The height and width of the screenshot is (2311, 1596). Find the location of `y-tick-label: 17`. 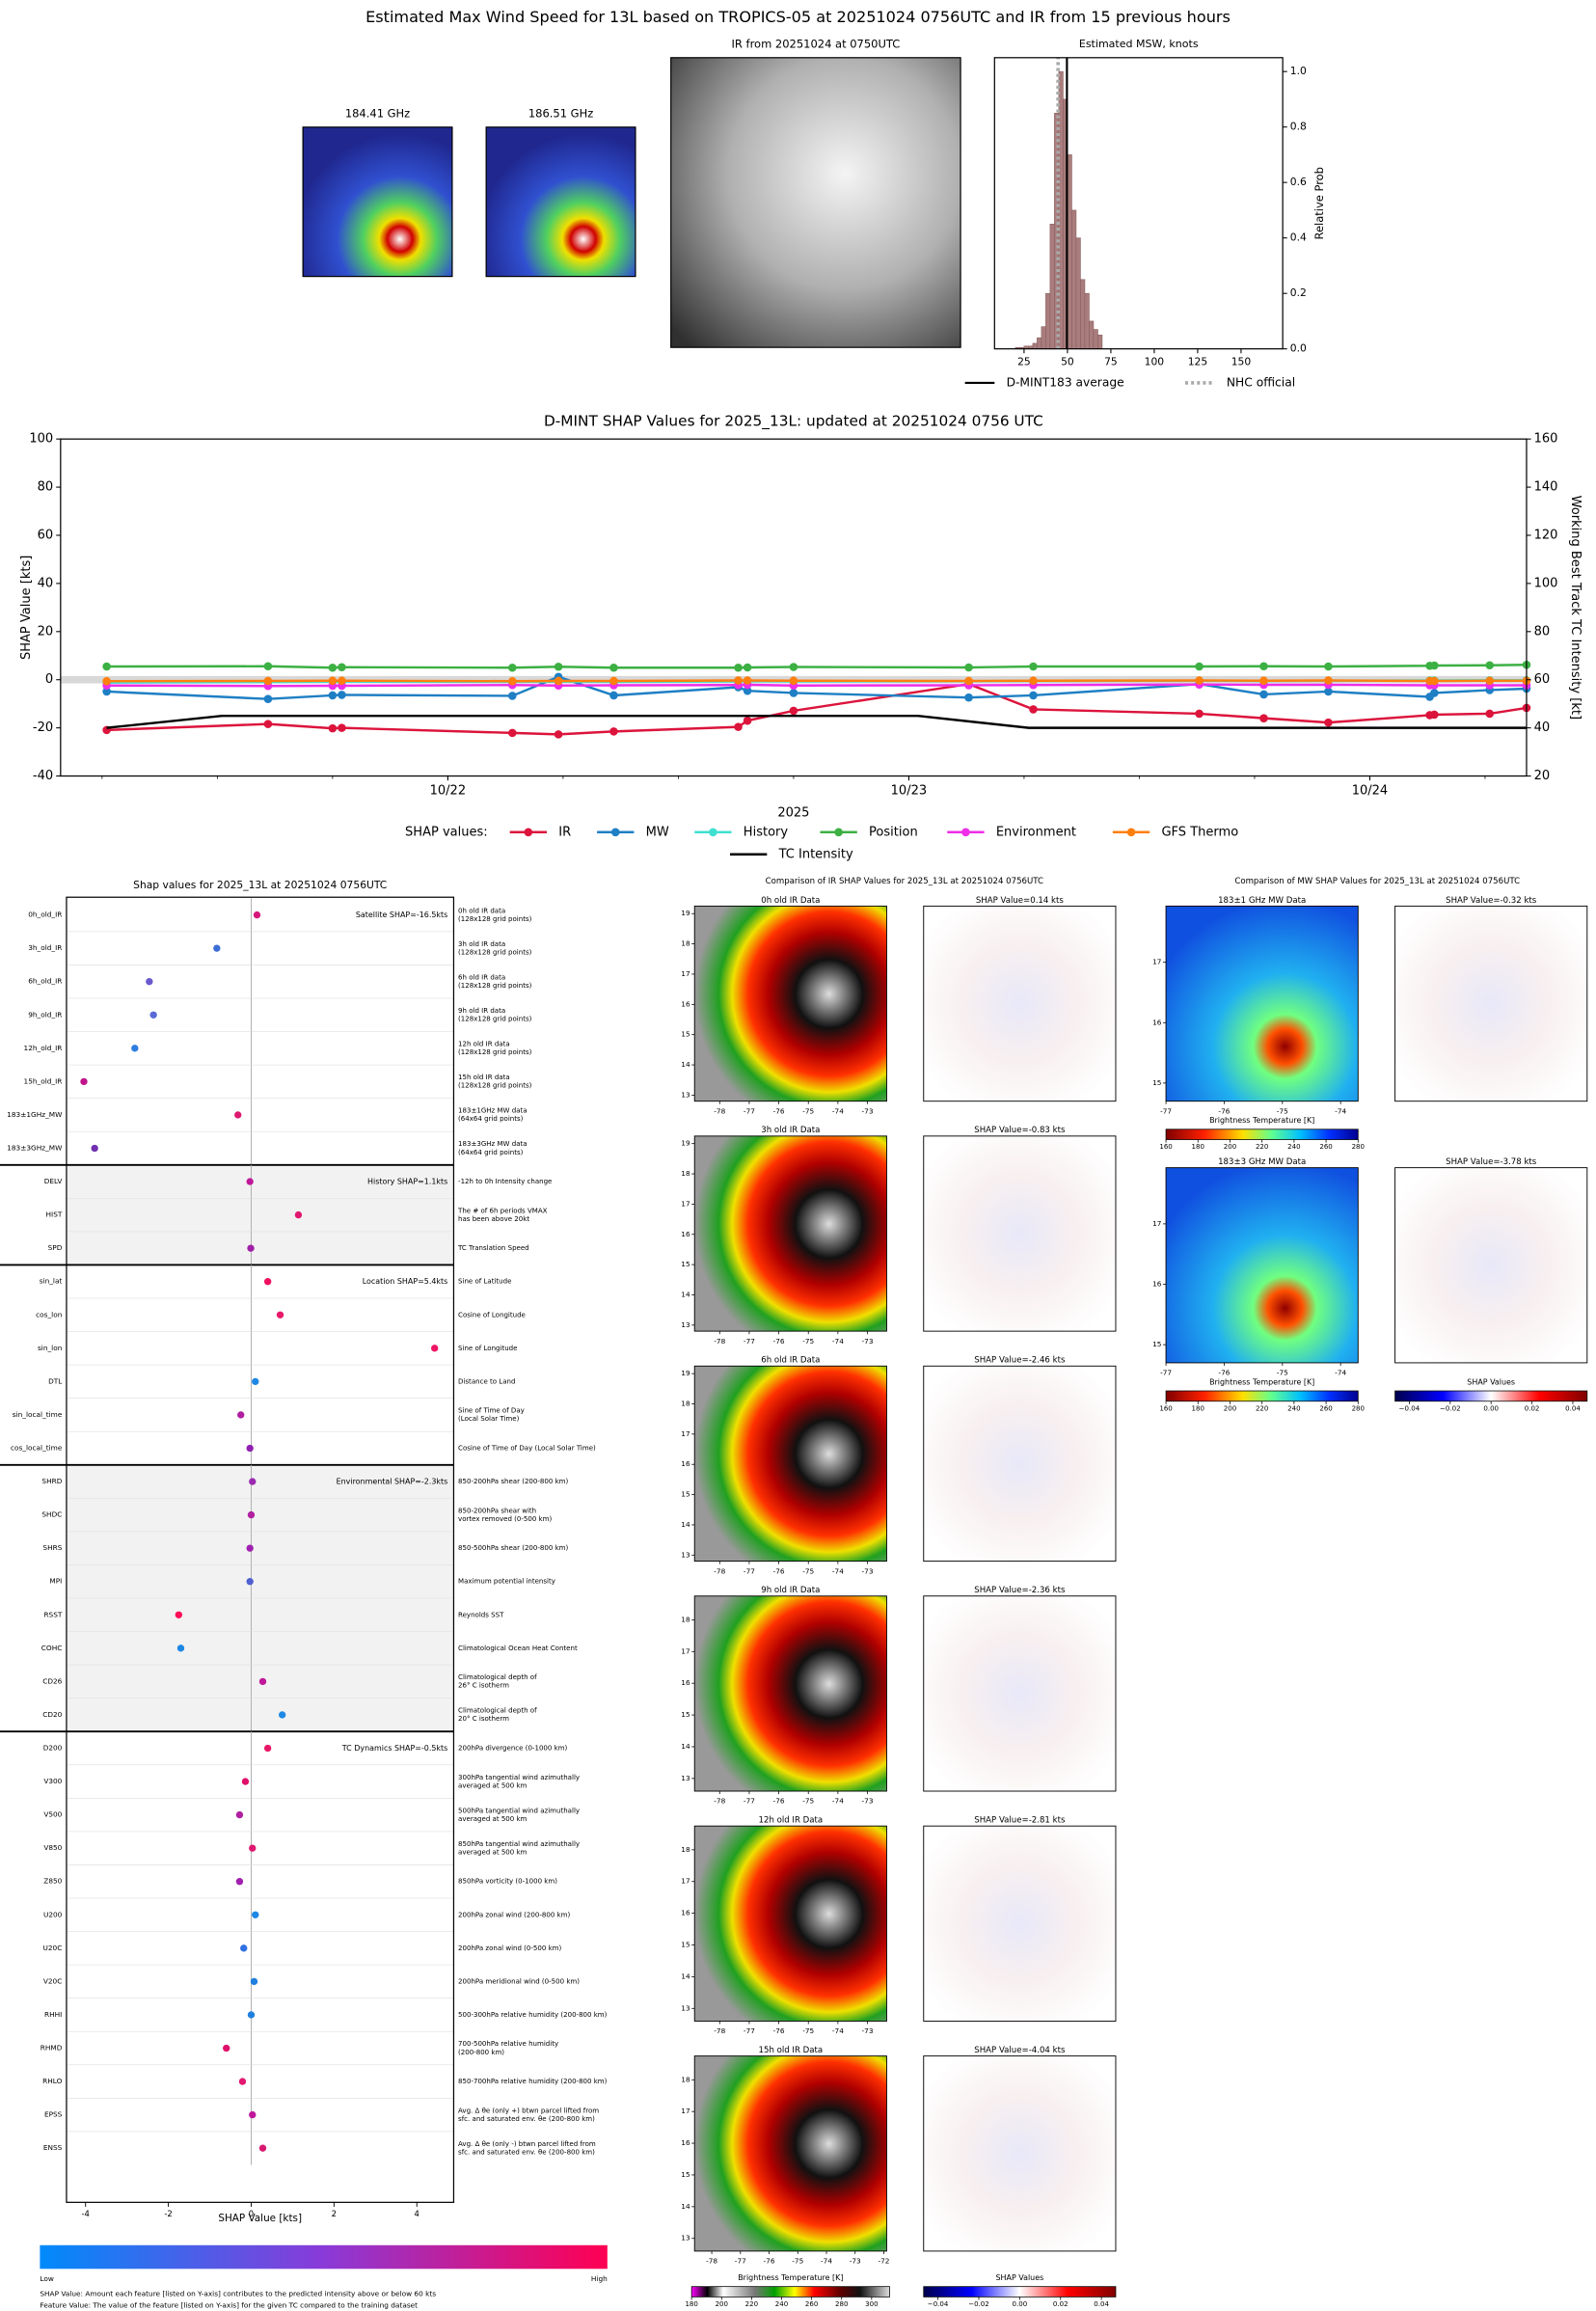

y-tick-label: 17 is located at coordinates (686, 1881).